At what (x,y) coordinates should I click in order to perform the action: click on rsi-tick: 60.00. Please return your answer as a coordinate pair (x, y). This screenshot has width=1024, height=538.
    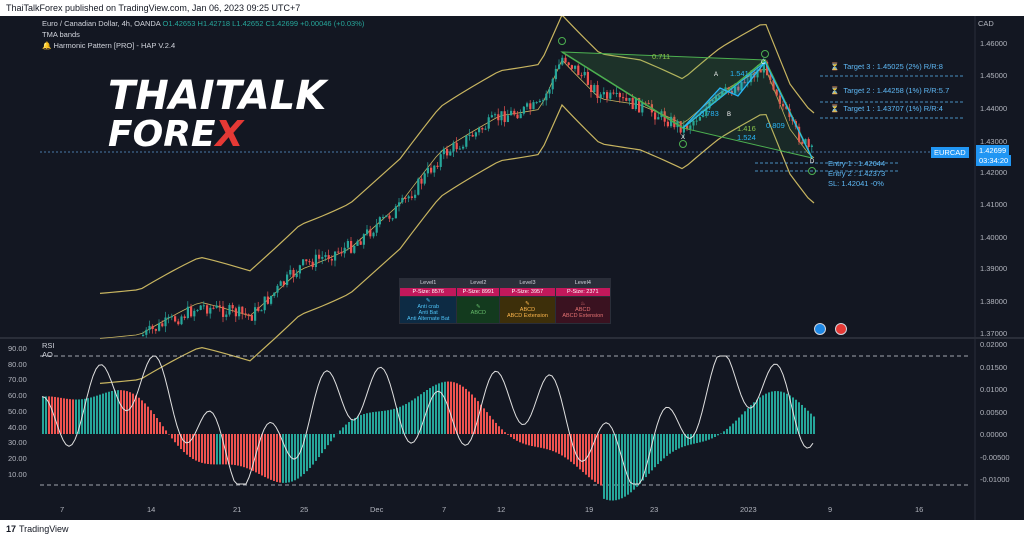
    Looking at the image, I should click on (17, 396).